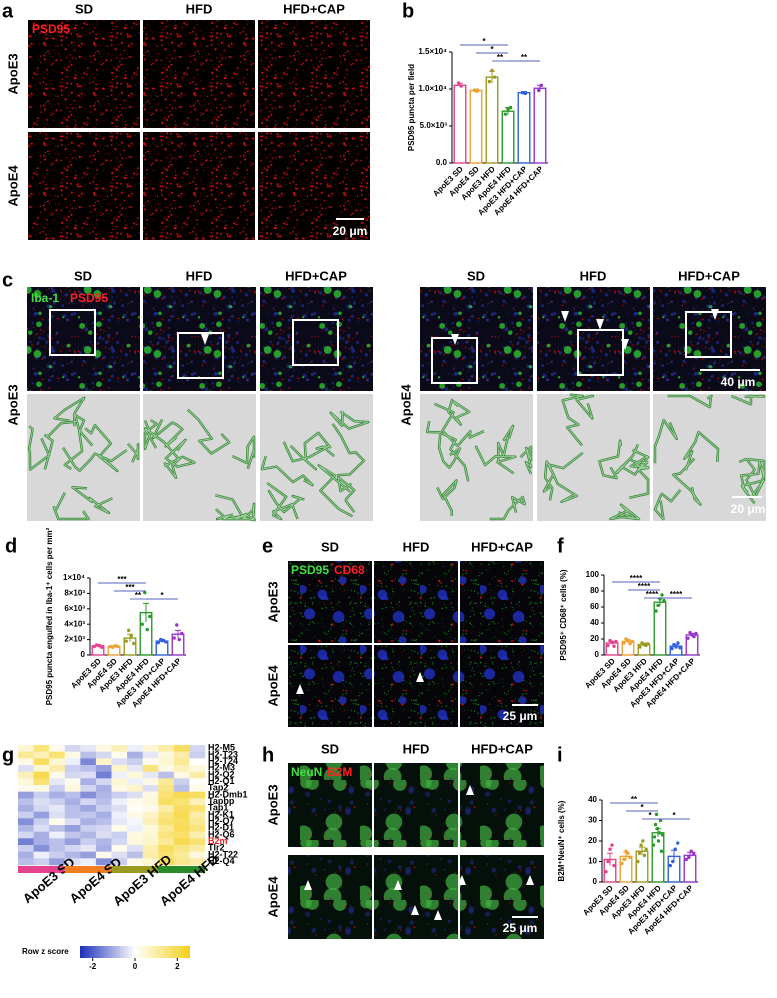  Describe the element at coordinates (221, 828) in the screenshot. I see `gene-label: H2-D1` at that location.